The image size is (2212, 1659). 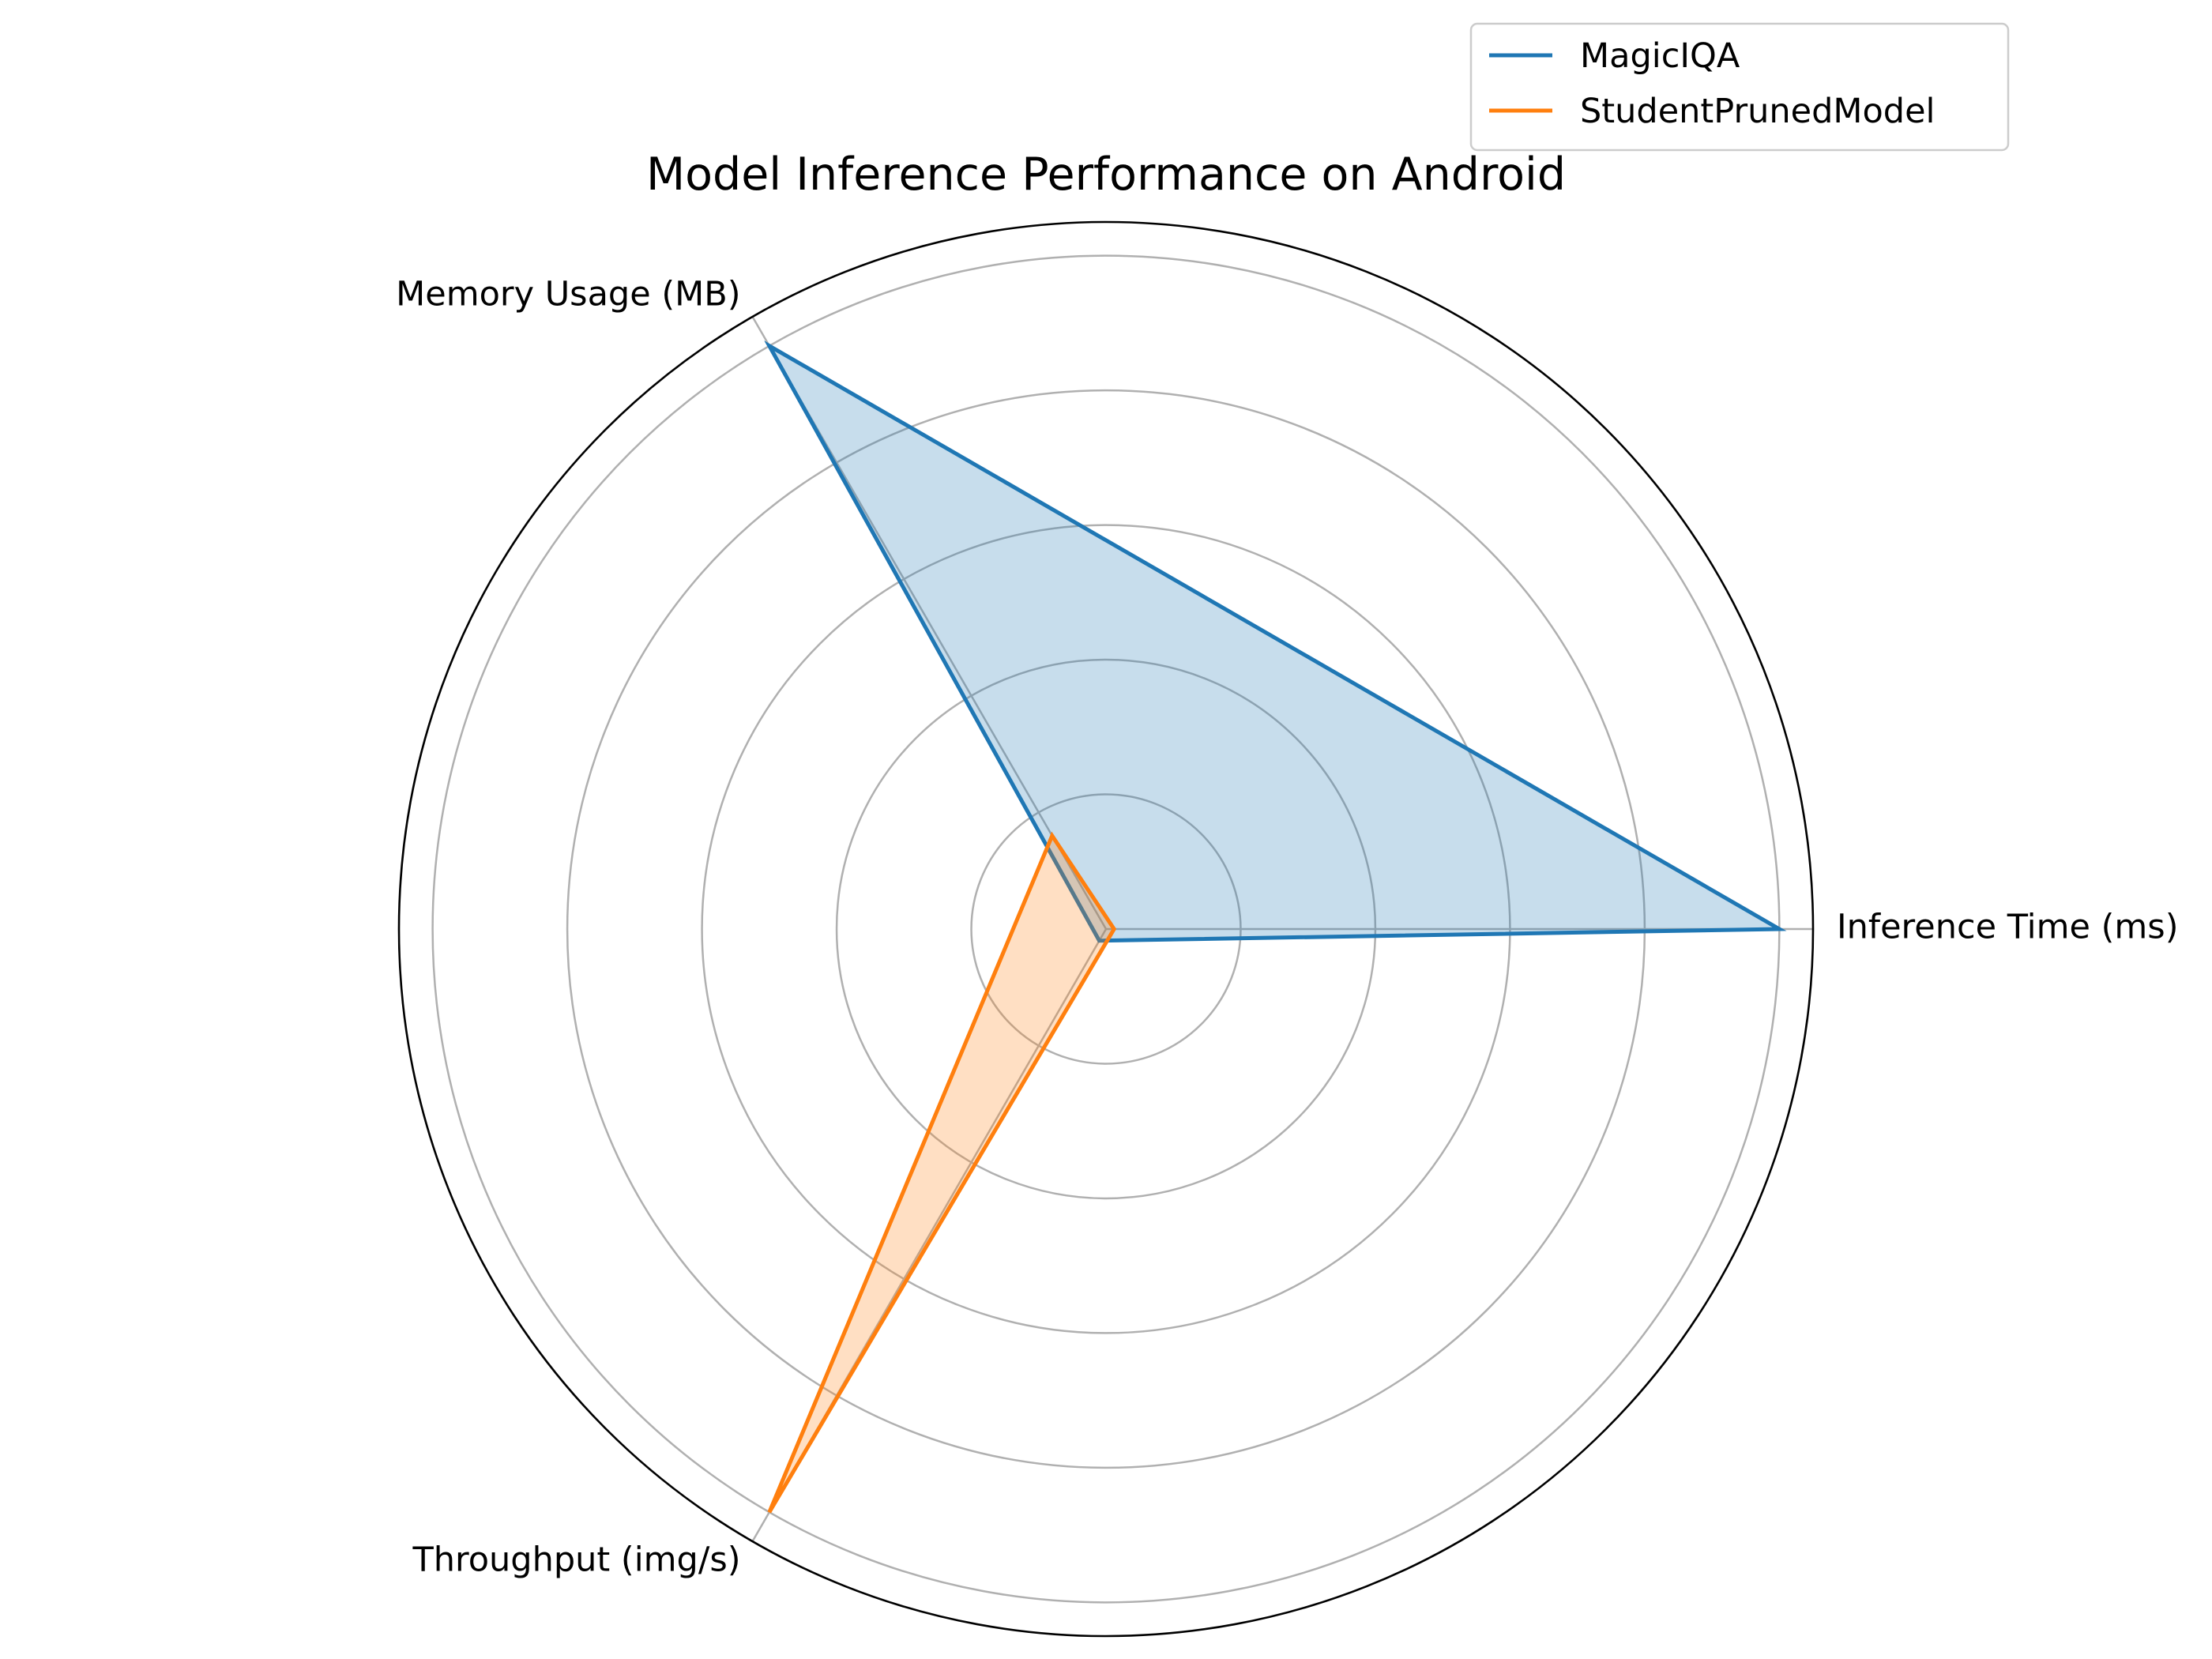 I want to click on series-line-studentprunedmodel, so click(x=942, y=1173).